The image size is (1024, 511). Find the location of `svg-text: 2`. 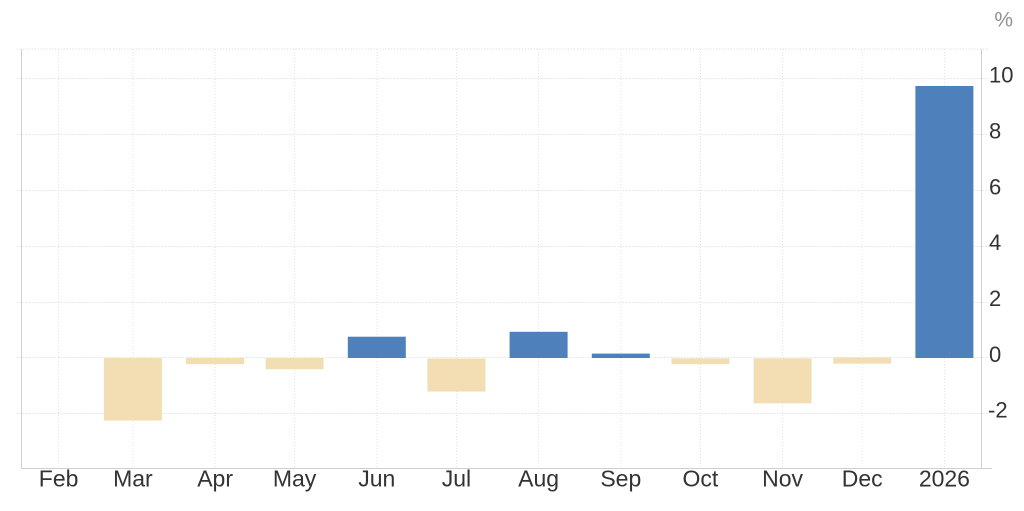

svg-text: 2 is located at coordinates (995, 298).